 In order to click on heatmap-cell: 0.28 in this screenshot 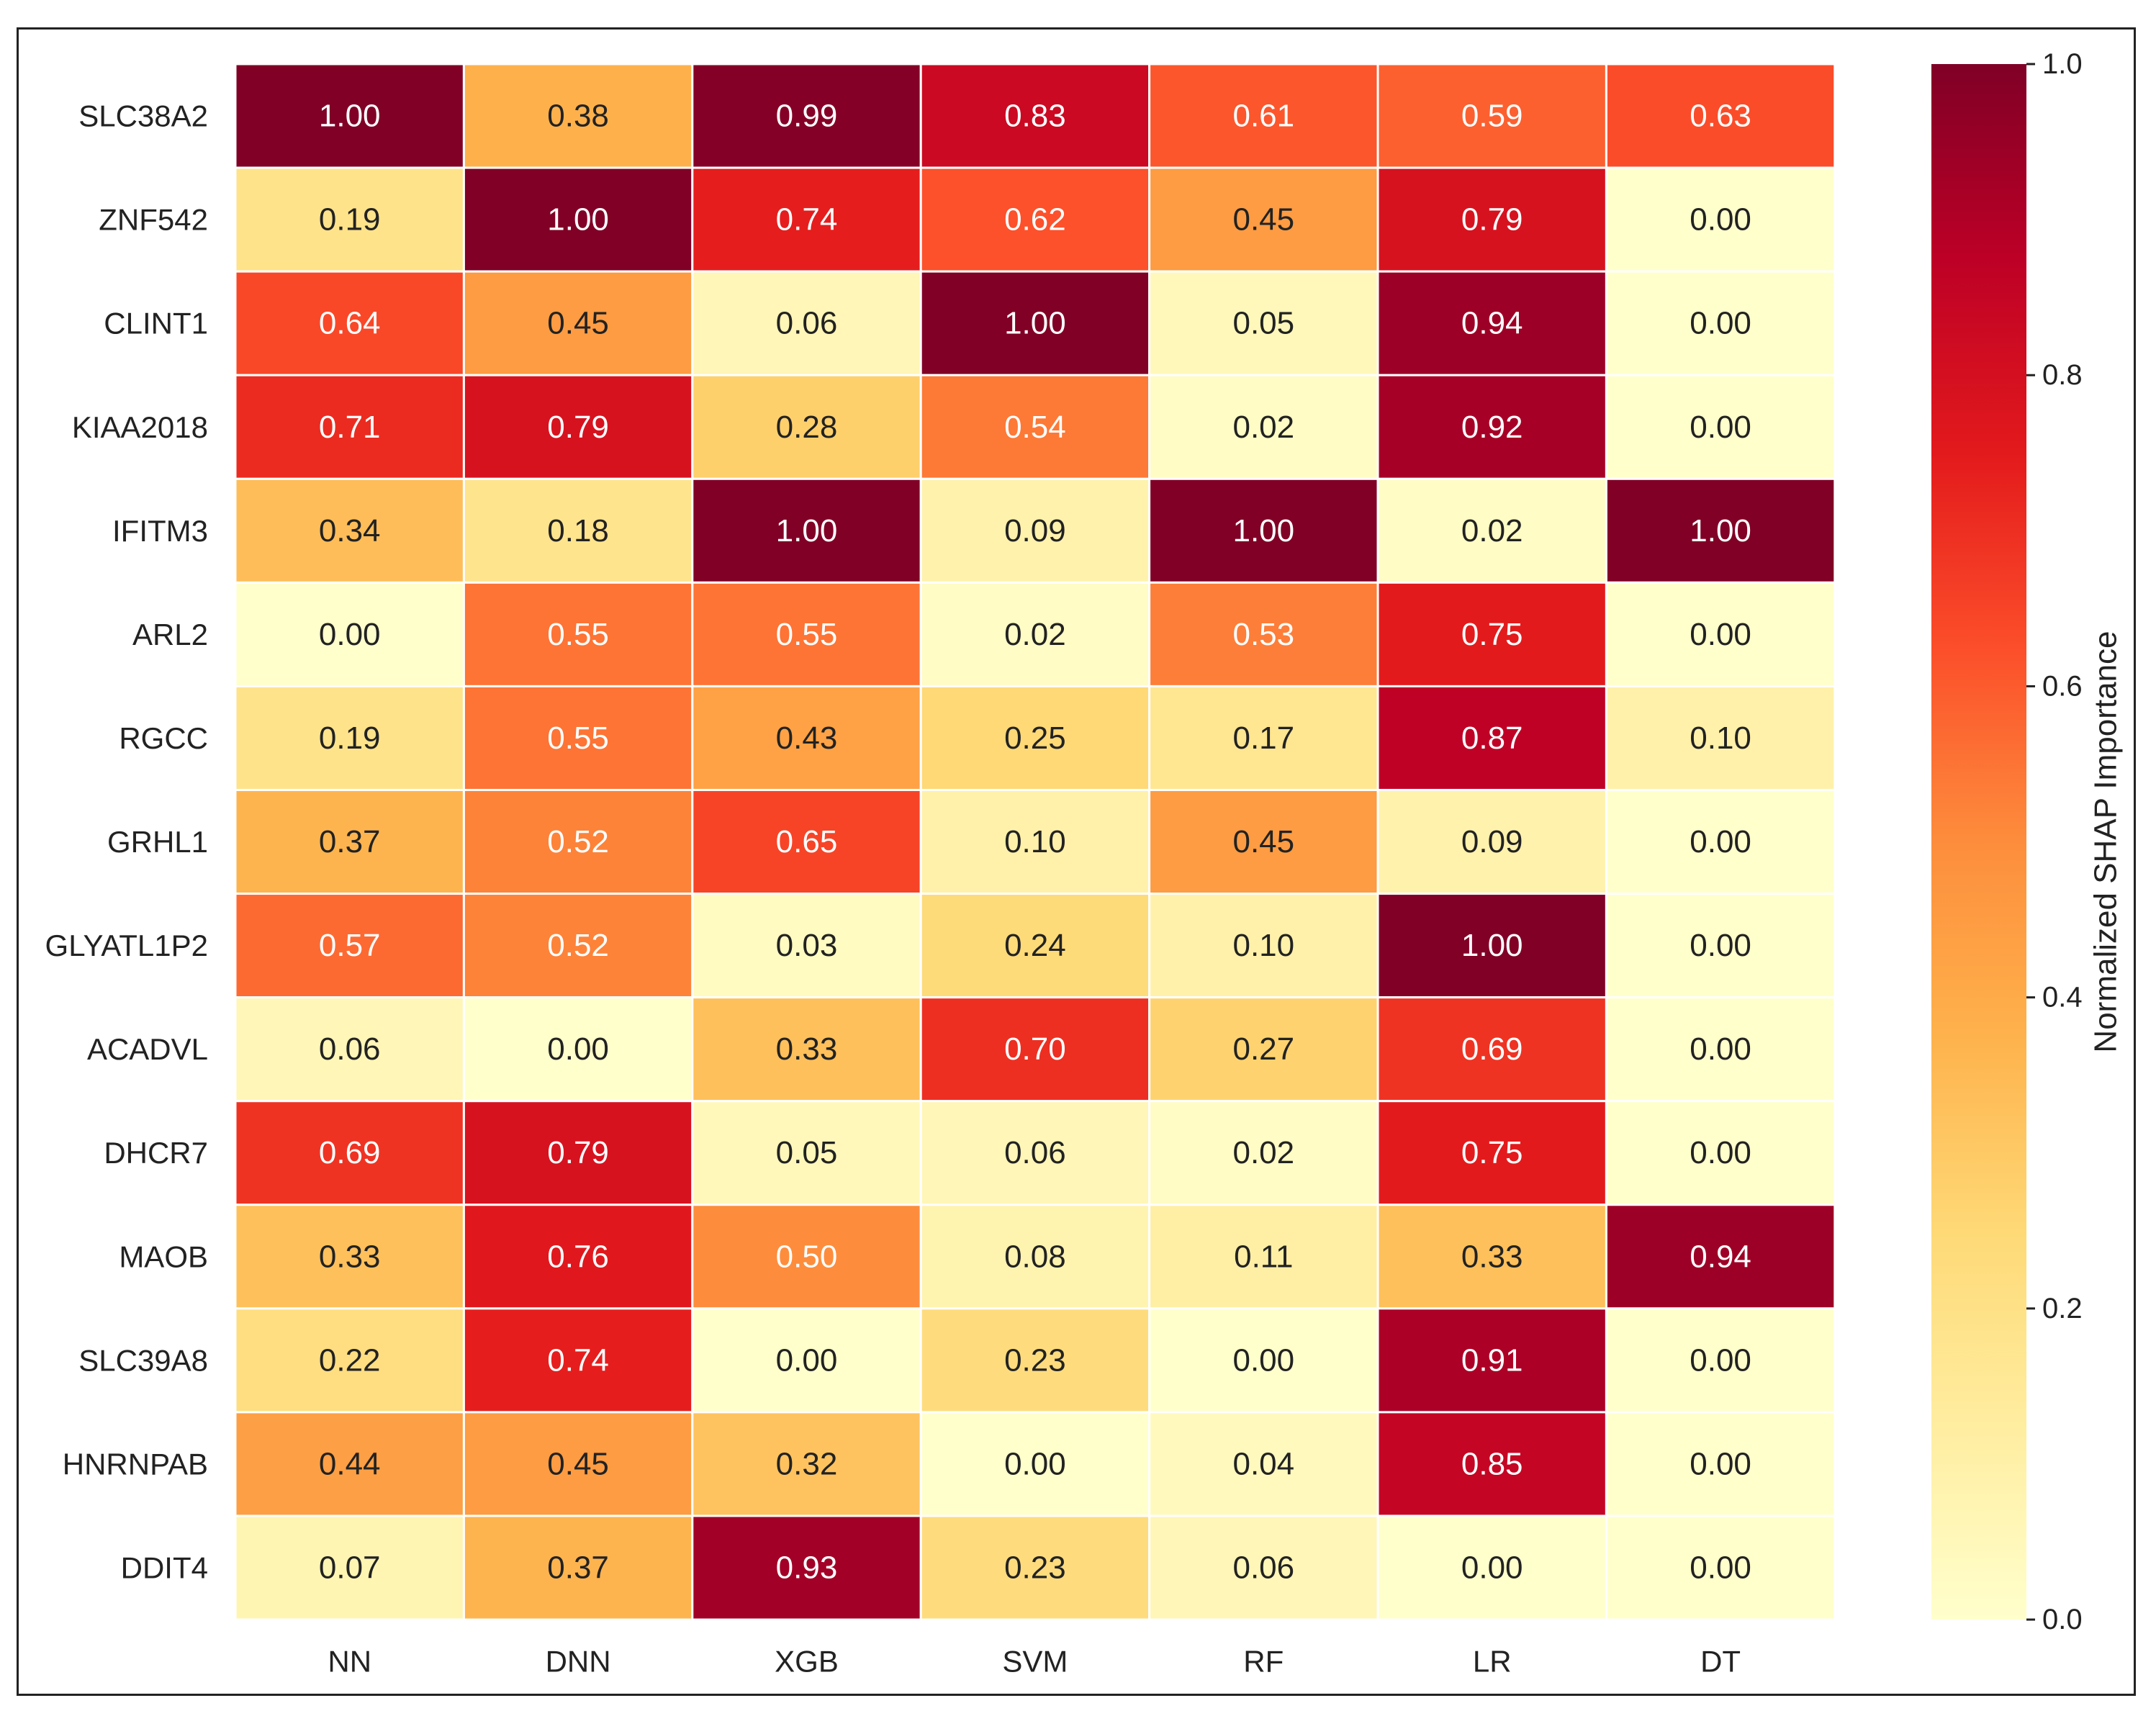, I will do `click(807, 427)`.